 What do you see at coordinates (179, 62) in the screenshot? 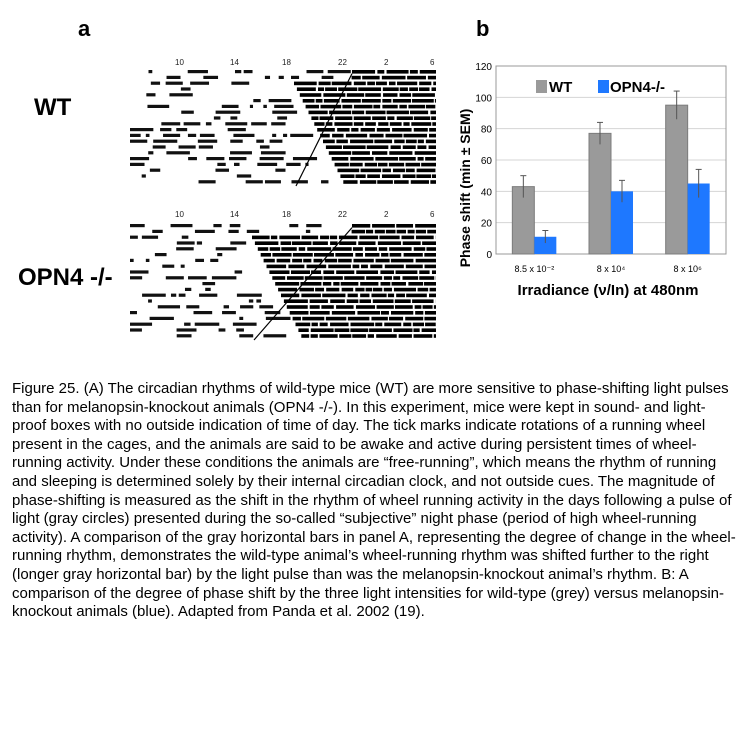
I see `wt-tick: 10` at bounding box center [179, 62].